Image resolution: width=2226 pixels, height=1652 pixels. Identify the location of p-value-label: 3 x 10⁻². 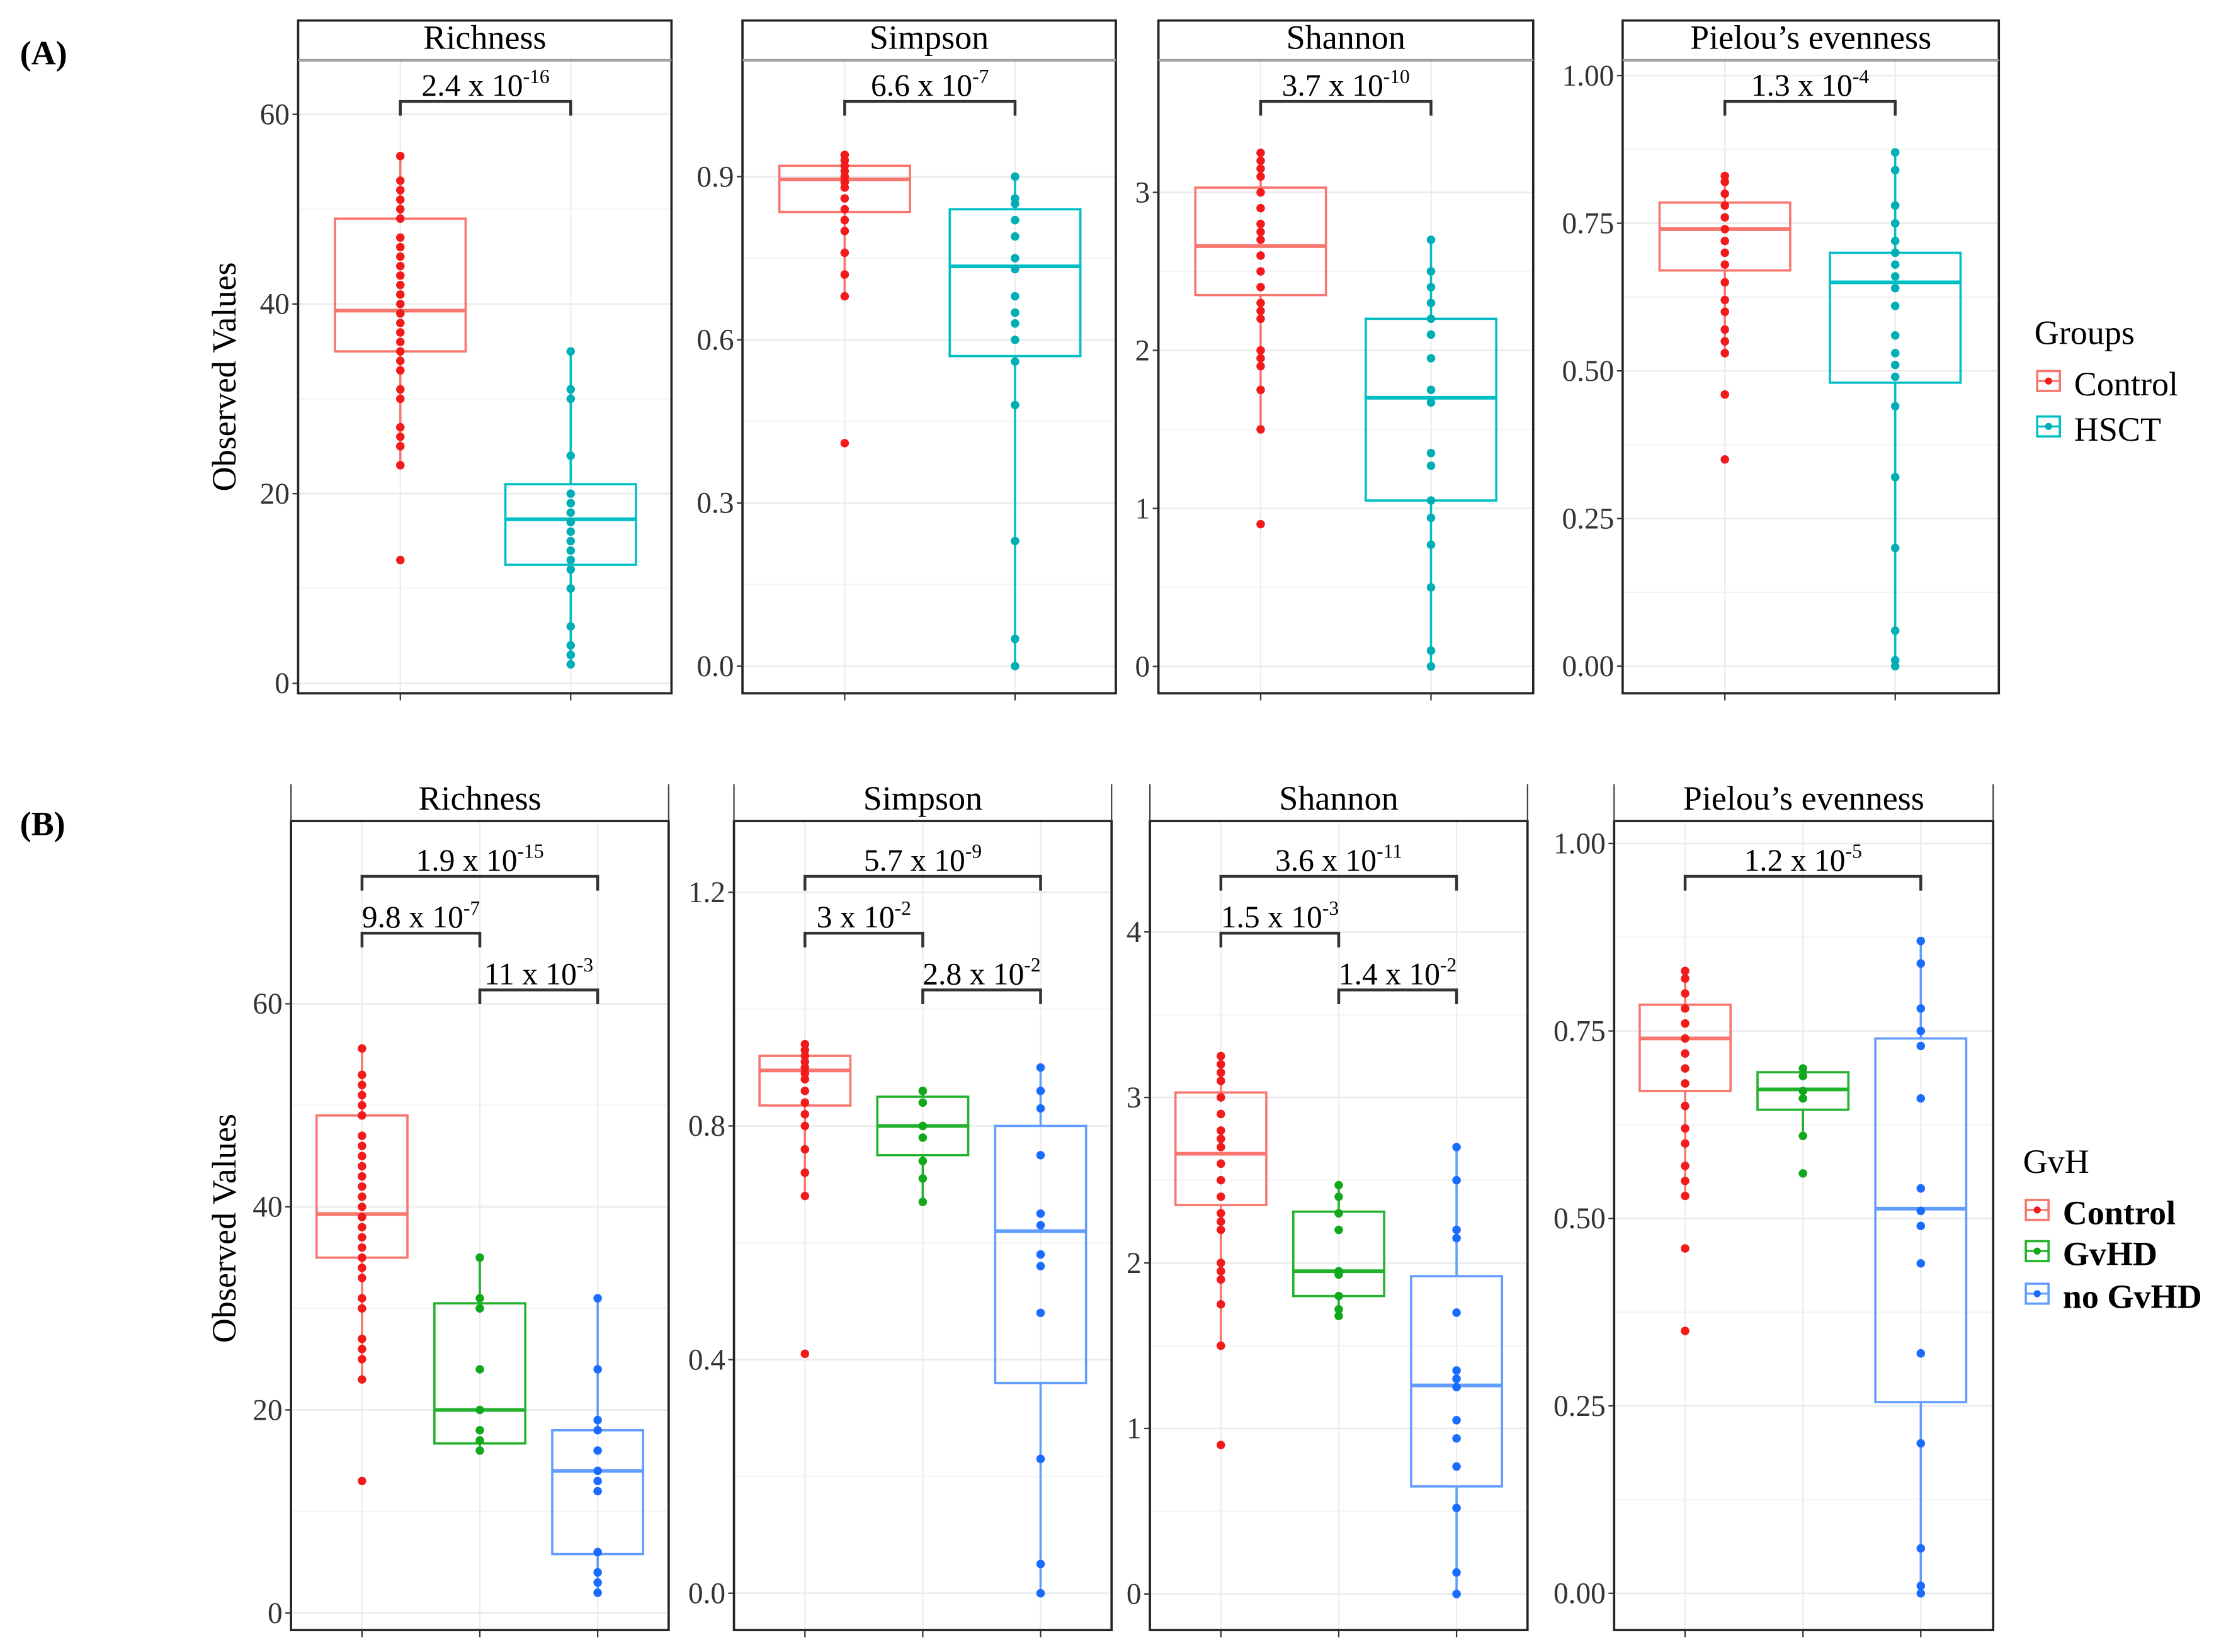
(864, 915).